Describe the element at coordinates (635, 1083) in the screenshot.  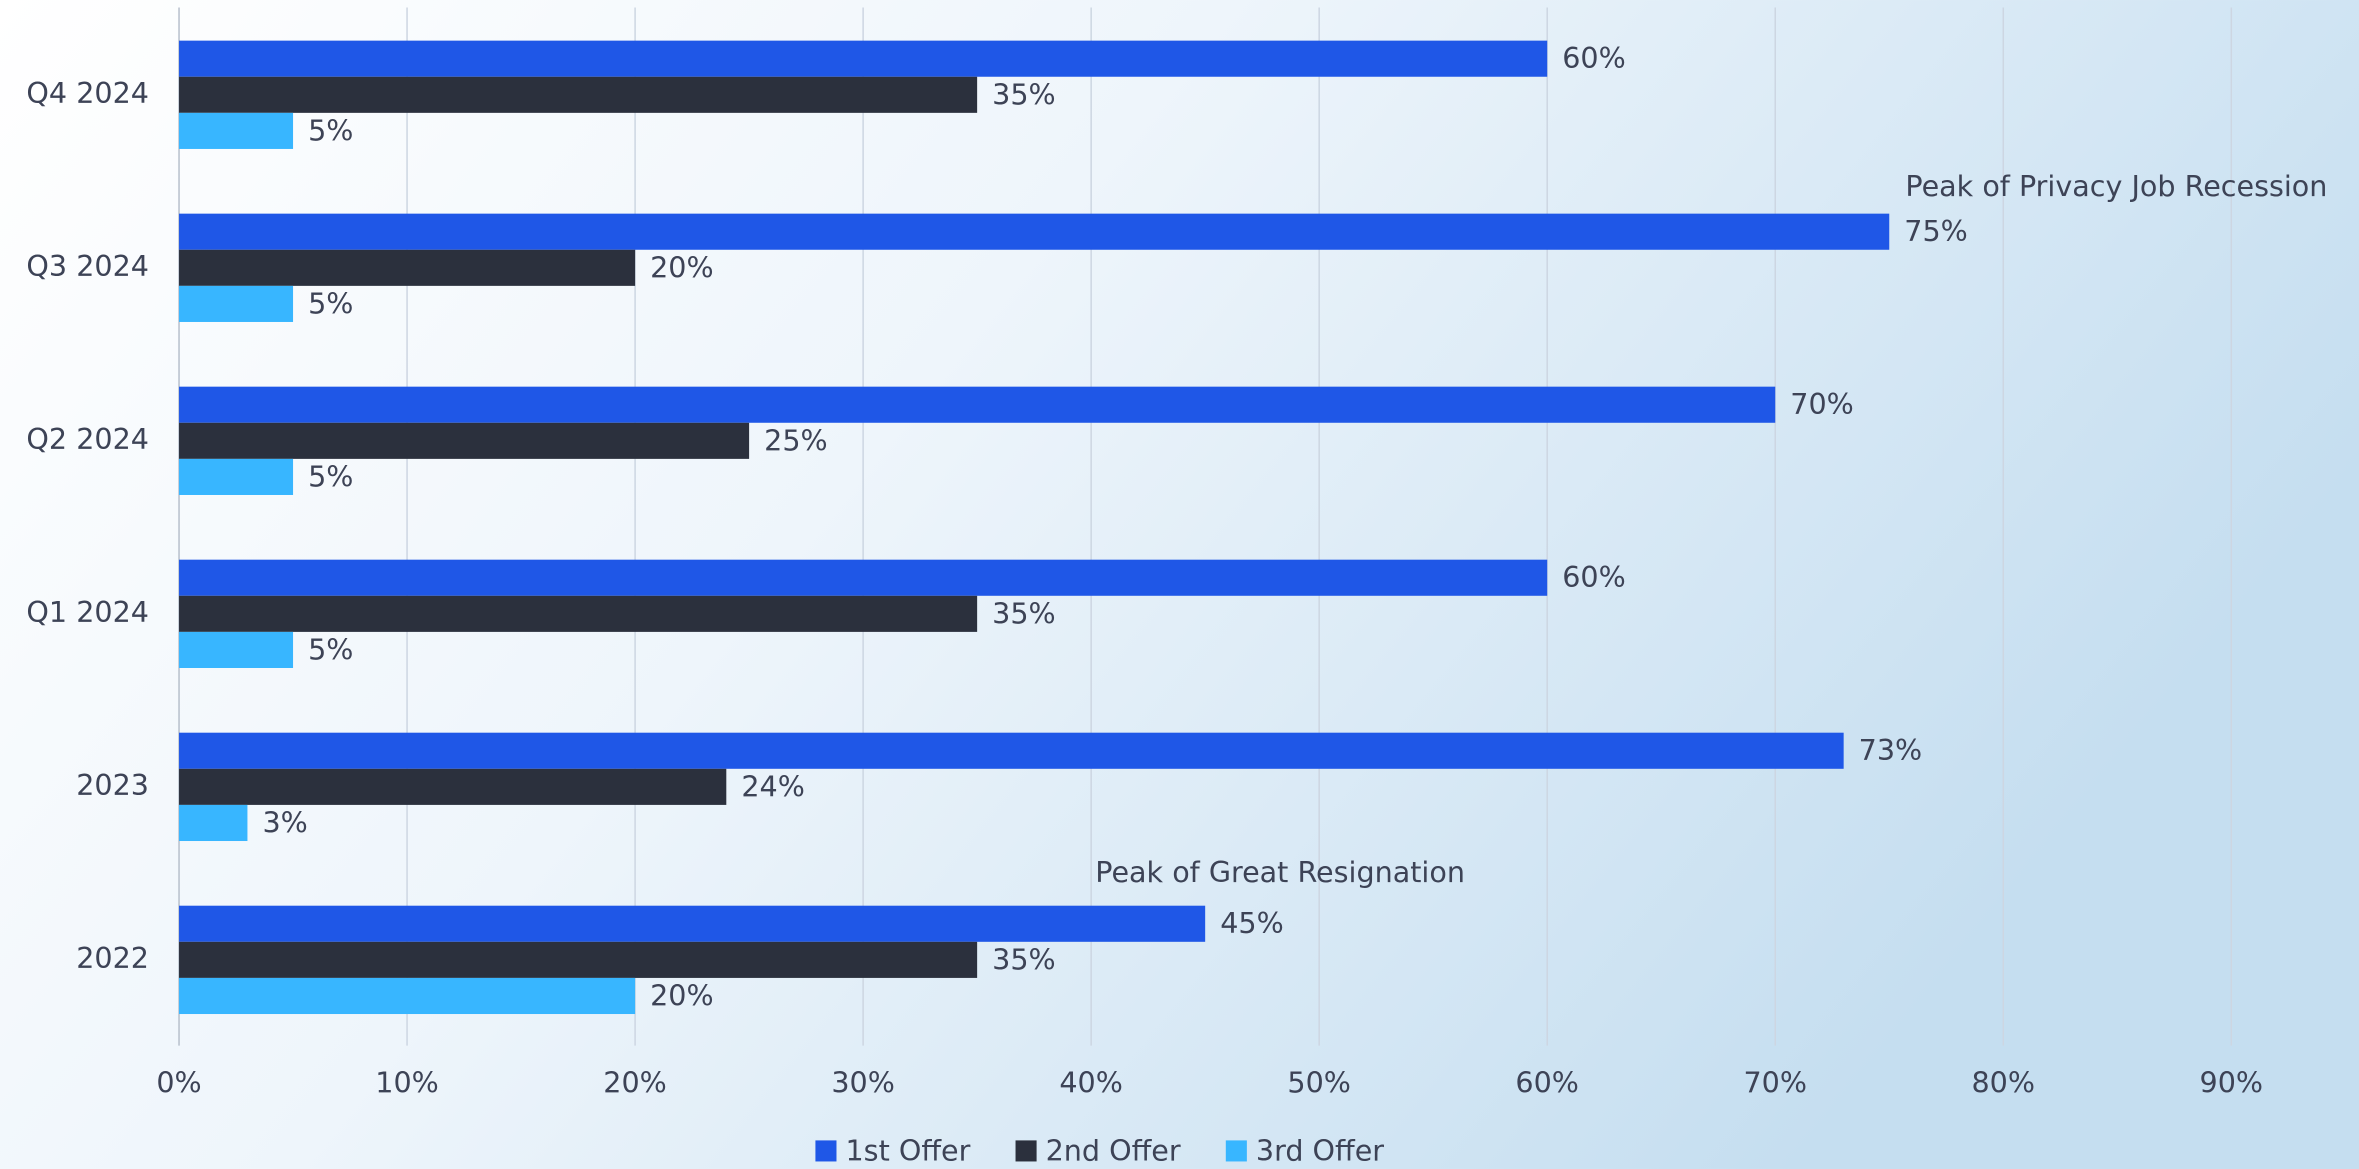
I see `x-tick-label: 20%` at that location.